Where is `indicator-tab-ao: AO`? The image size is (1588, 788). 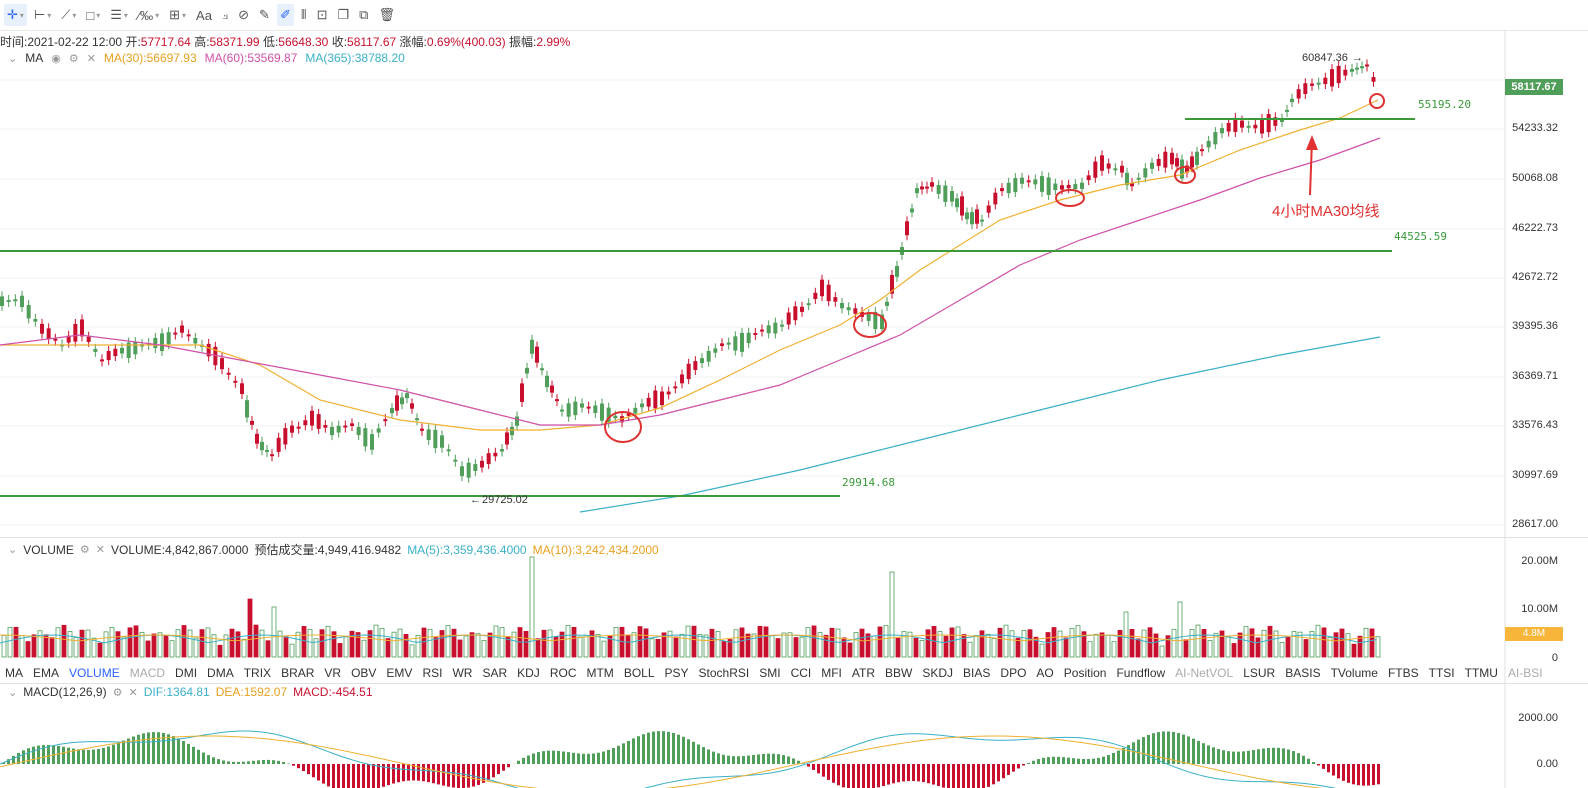
indicator-tab-ao: AO is located at coordinates (1045, 673).